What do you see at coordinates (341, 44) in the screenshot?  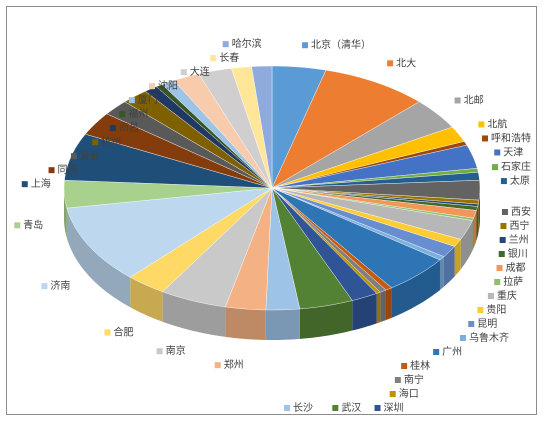 I see `slice-label: 北京（清华）` at bounding box center [341, 44].